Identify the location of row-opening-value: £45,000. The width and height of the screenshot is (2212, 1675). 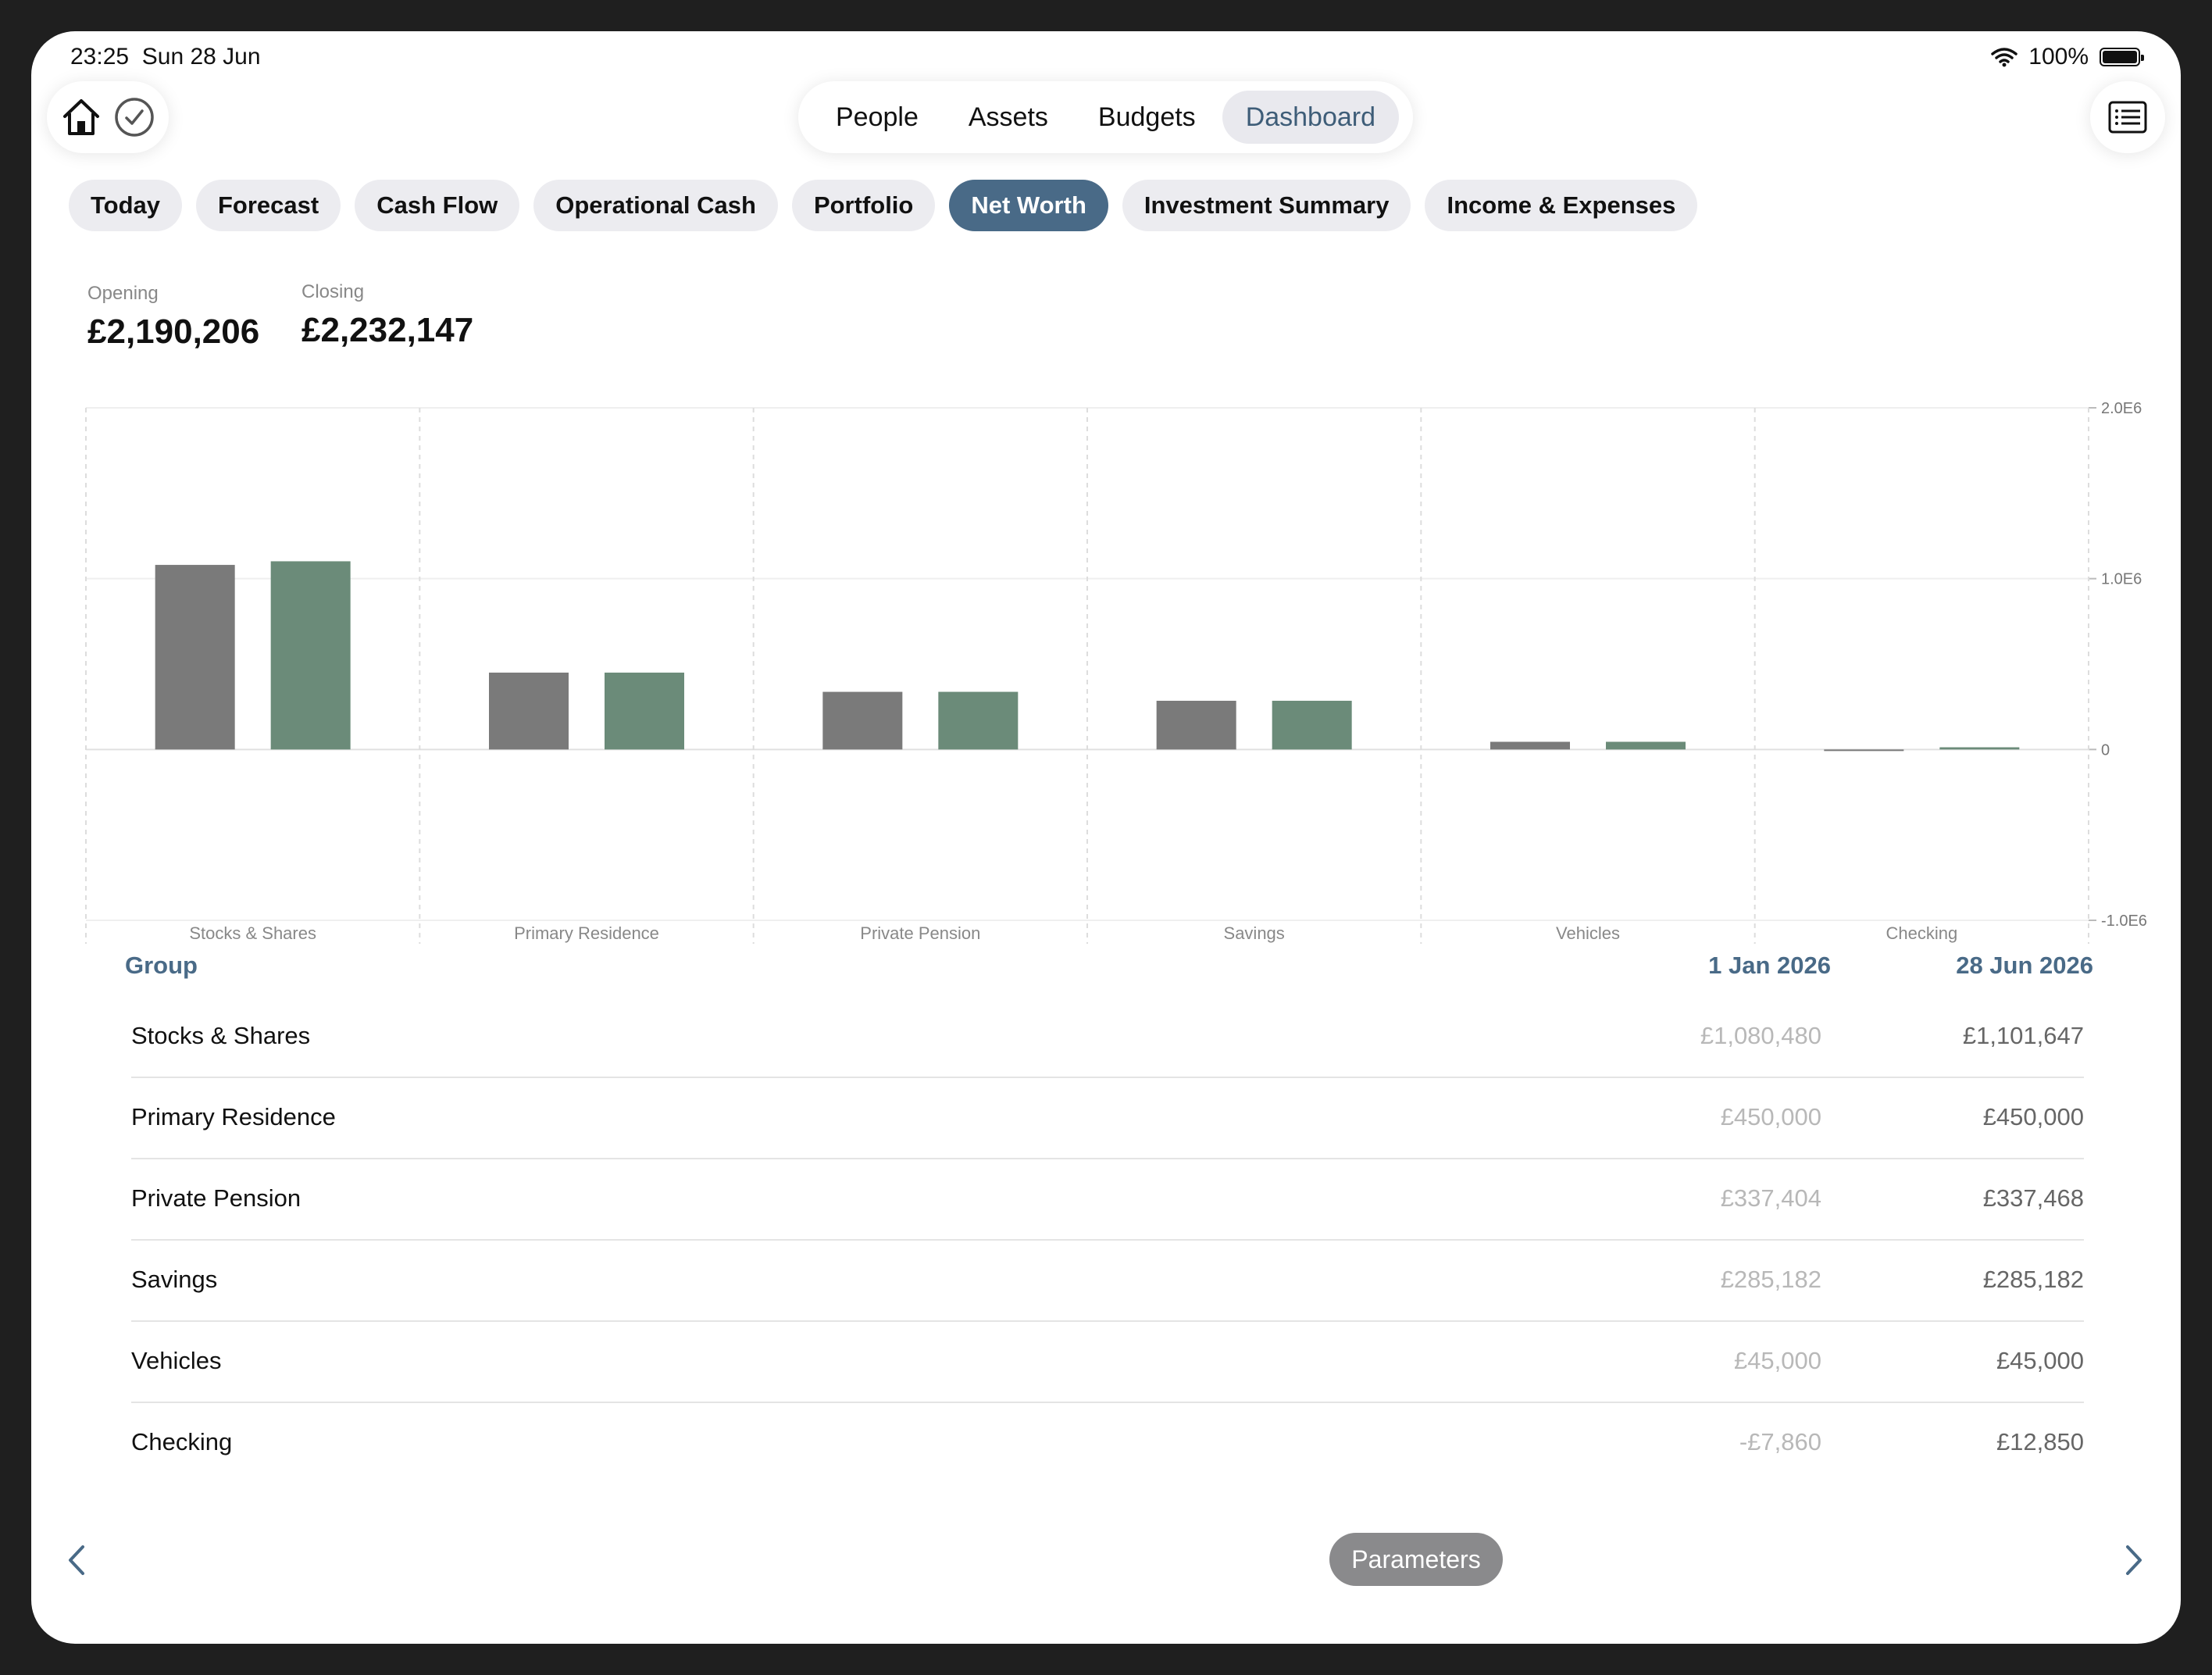
(1777, 1360).